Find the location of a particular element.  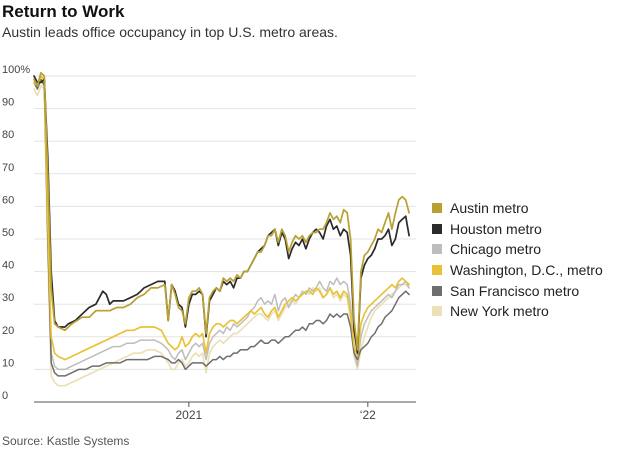

y-tick-label: 80 is located at coordinates (8, 135).